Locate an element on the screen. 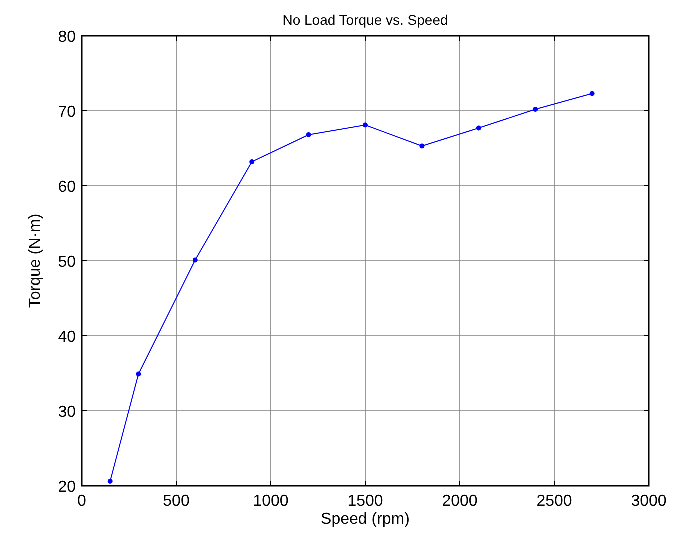 The height and width of the screenshot is (540, 681). x-tick-label: 1000 is located at coordinates (271, 501).